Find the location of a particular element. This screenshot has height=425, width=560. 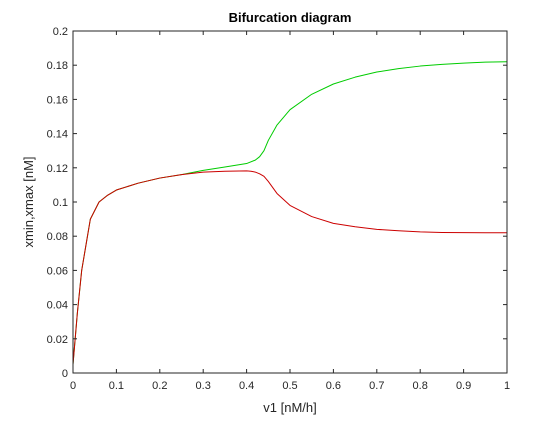

y-tick-label: 0.1 is located at coordinates (60, 203).